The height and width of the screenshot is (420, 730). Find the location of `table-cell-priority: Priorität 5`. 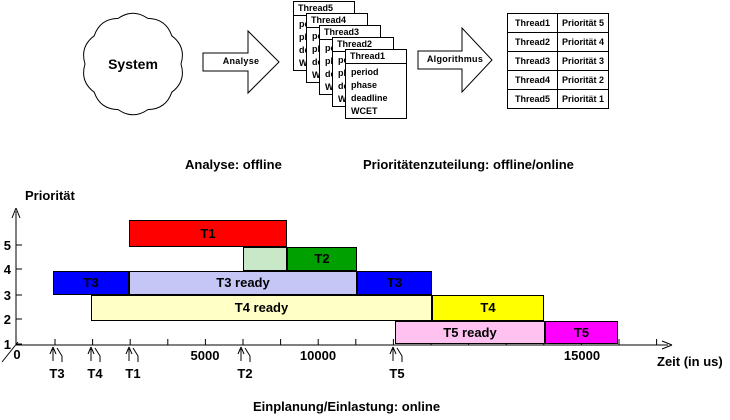

table-cell-priority: Priorität 5 is located at coordinates (583, 23).